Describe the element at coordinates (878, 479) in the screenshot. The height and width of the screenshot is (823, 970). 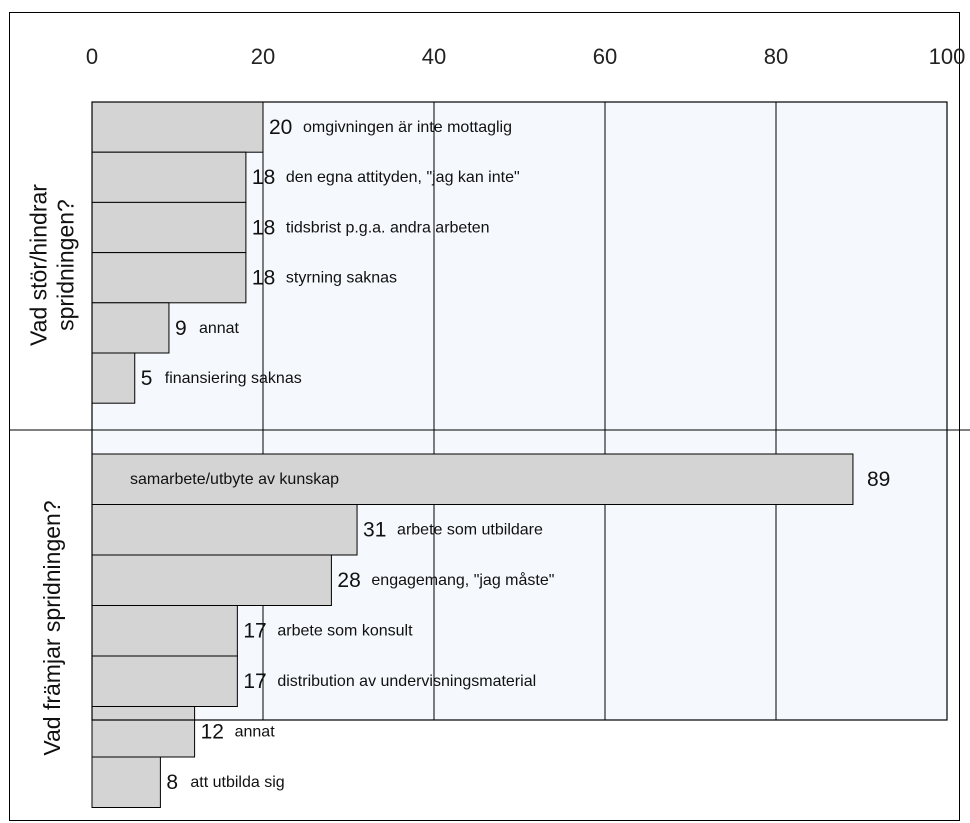
I see `data-label: 89` at that location.